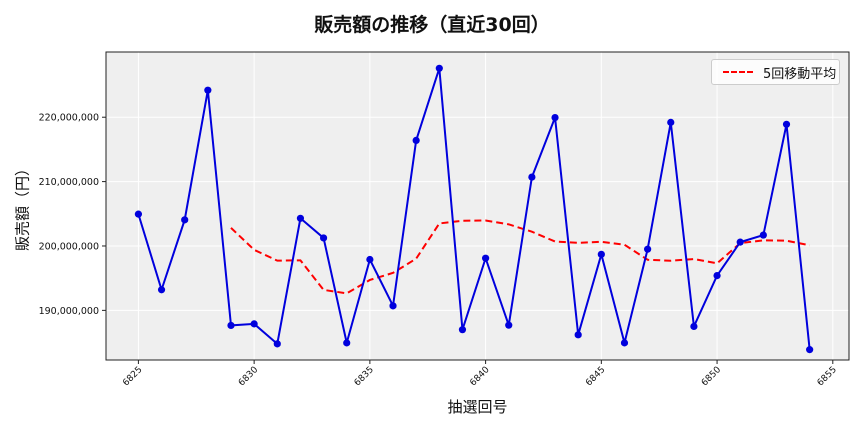  Describe the element at coordinates (738, 72) in the screenshot. I see `legend-dashed-line-icon` at that location.